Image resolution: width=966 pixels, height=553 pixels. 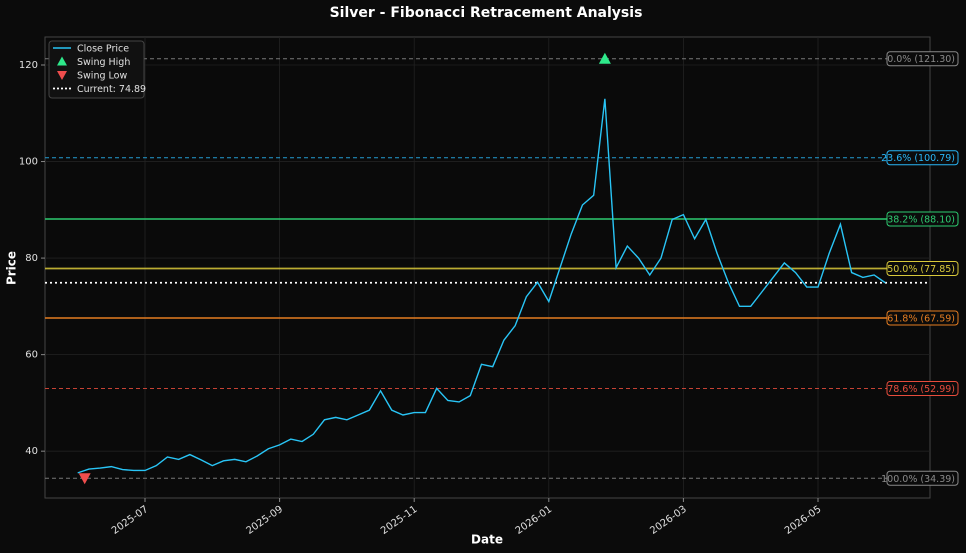 I want to click on x-axis-label: Date, so click(x=487, y=540).